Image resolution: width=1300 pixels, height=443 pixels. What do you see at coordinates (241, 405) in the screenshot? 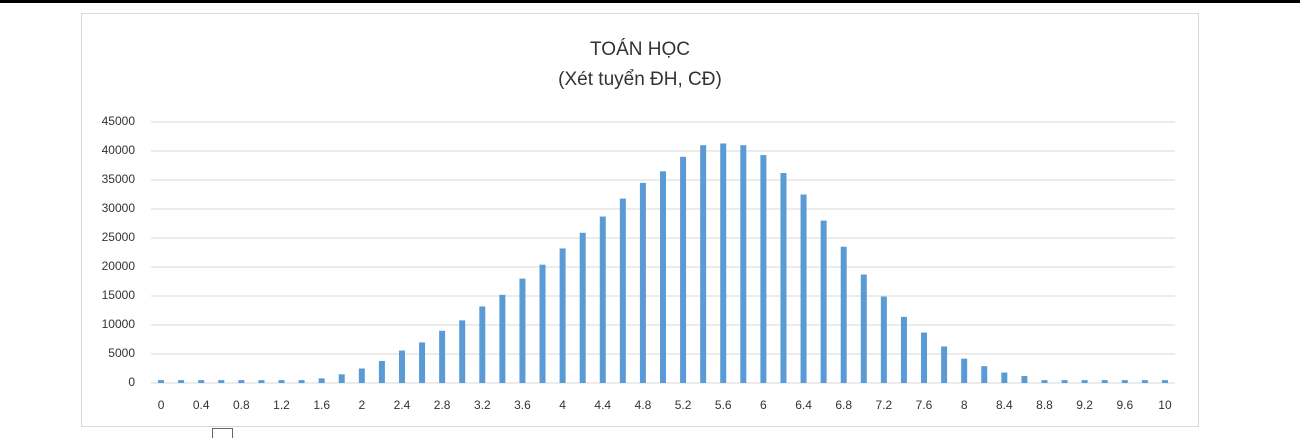
I see `x-tick-label: 0.8` at bounding box center [241, 405].